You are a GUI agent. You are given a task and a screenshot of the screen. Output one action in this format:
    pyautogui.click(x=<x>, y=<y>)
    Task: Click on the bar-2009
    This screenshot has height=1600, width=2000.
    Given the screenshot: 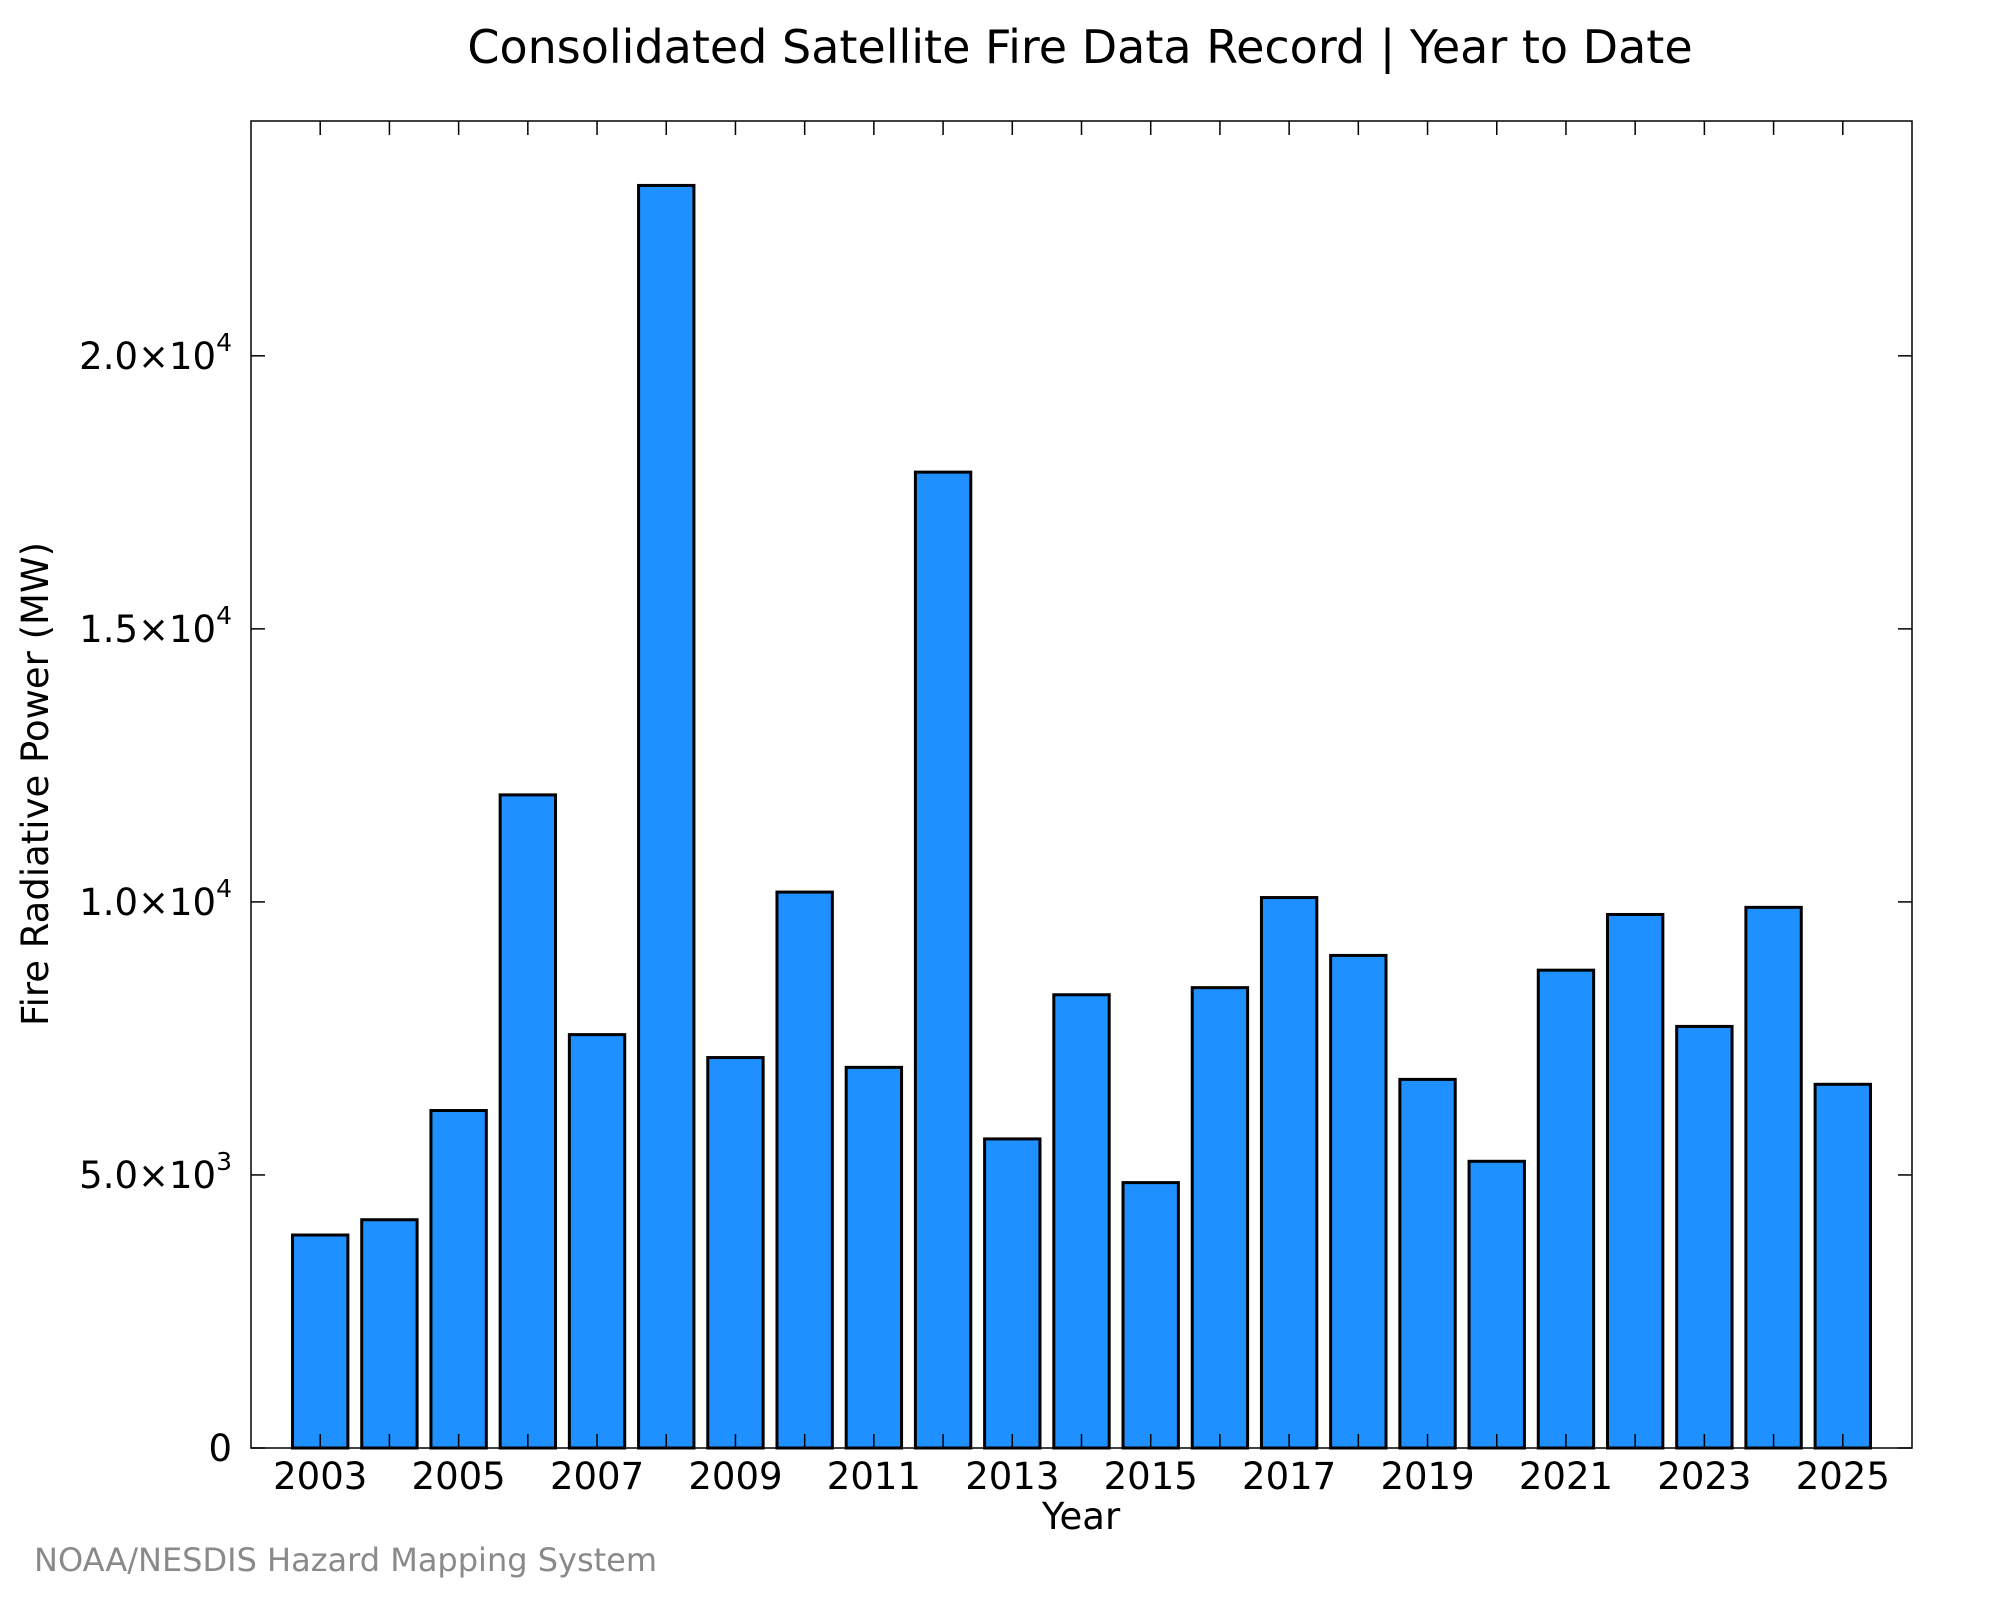 What is the action you would take?
    pyautogui.click(x=735, y=1253)
    